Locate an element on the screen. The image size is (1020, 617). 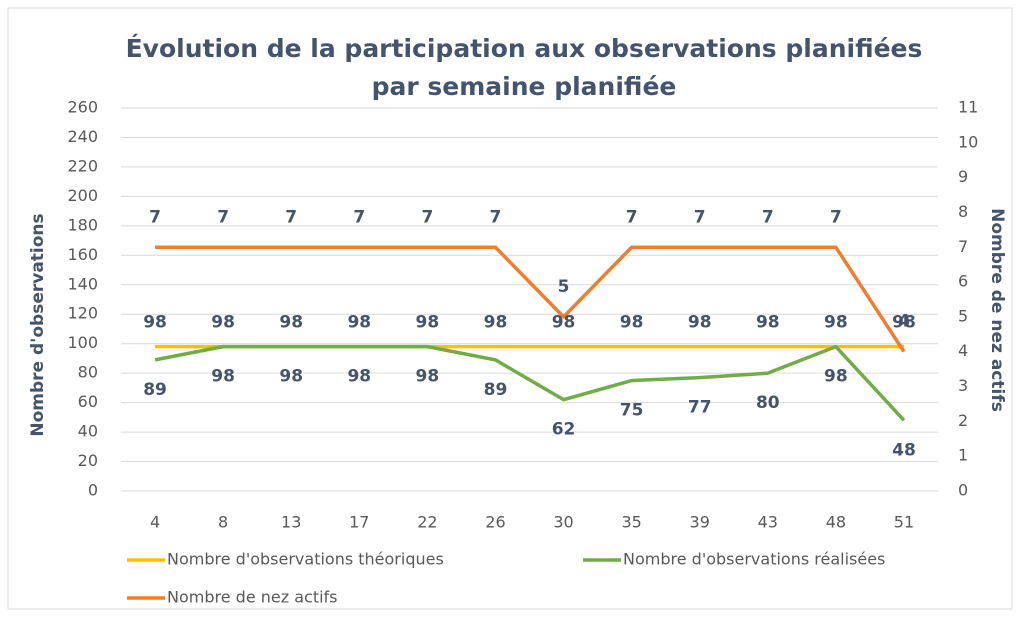
y-tick-label: 20 is located at coordinates (88, 460).